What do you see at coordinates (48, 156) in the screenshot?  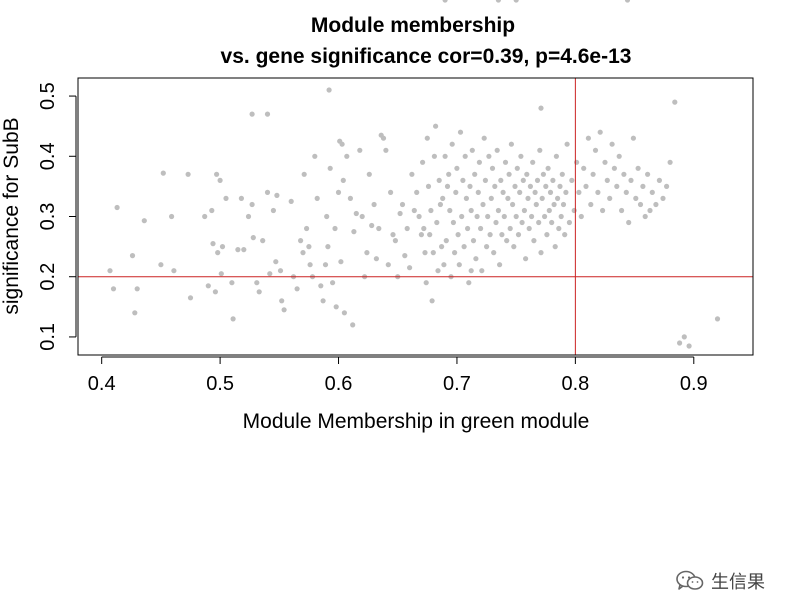 I see `y-tick-label: 0.4` at bounding box center [48, 156].